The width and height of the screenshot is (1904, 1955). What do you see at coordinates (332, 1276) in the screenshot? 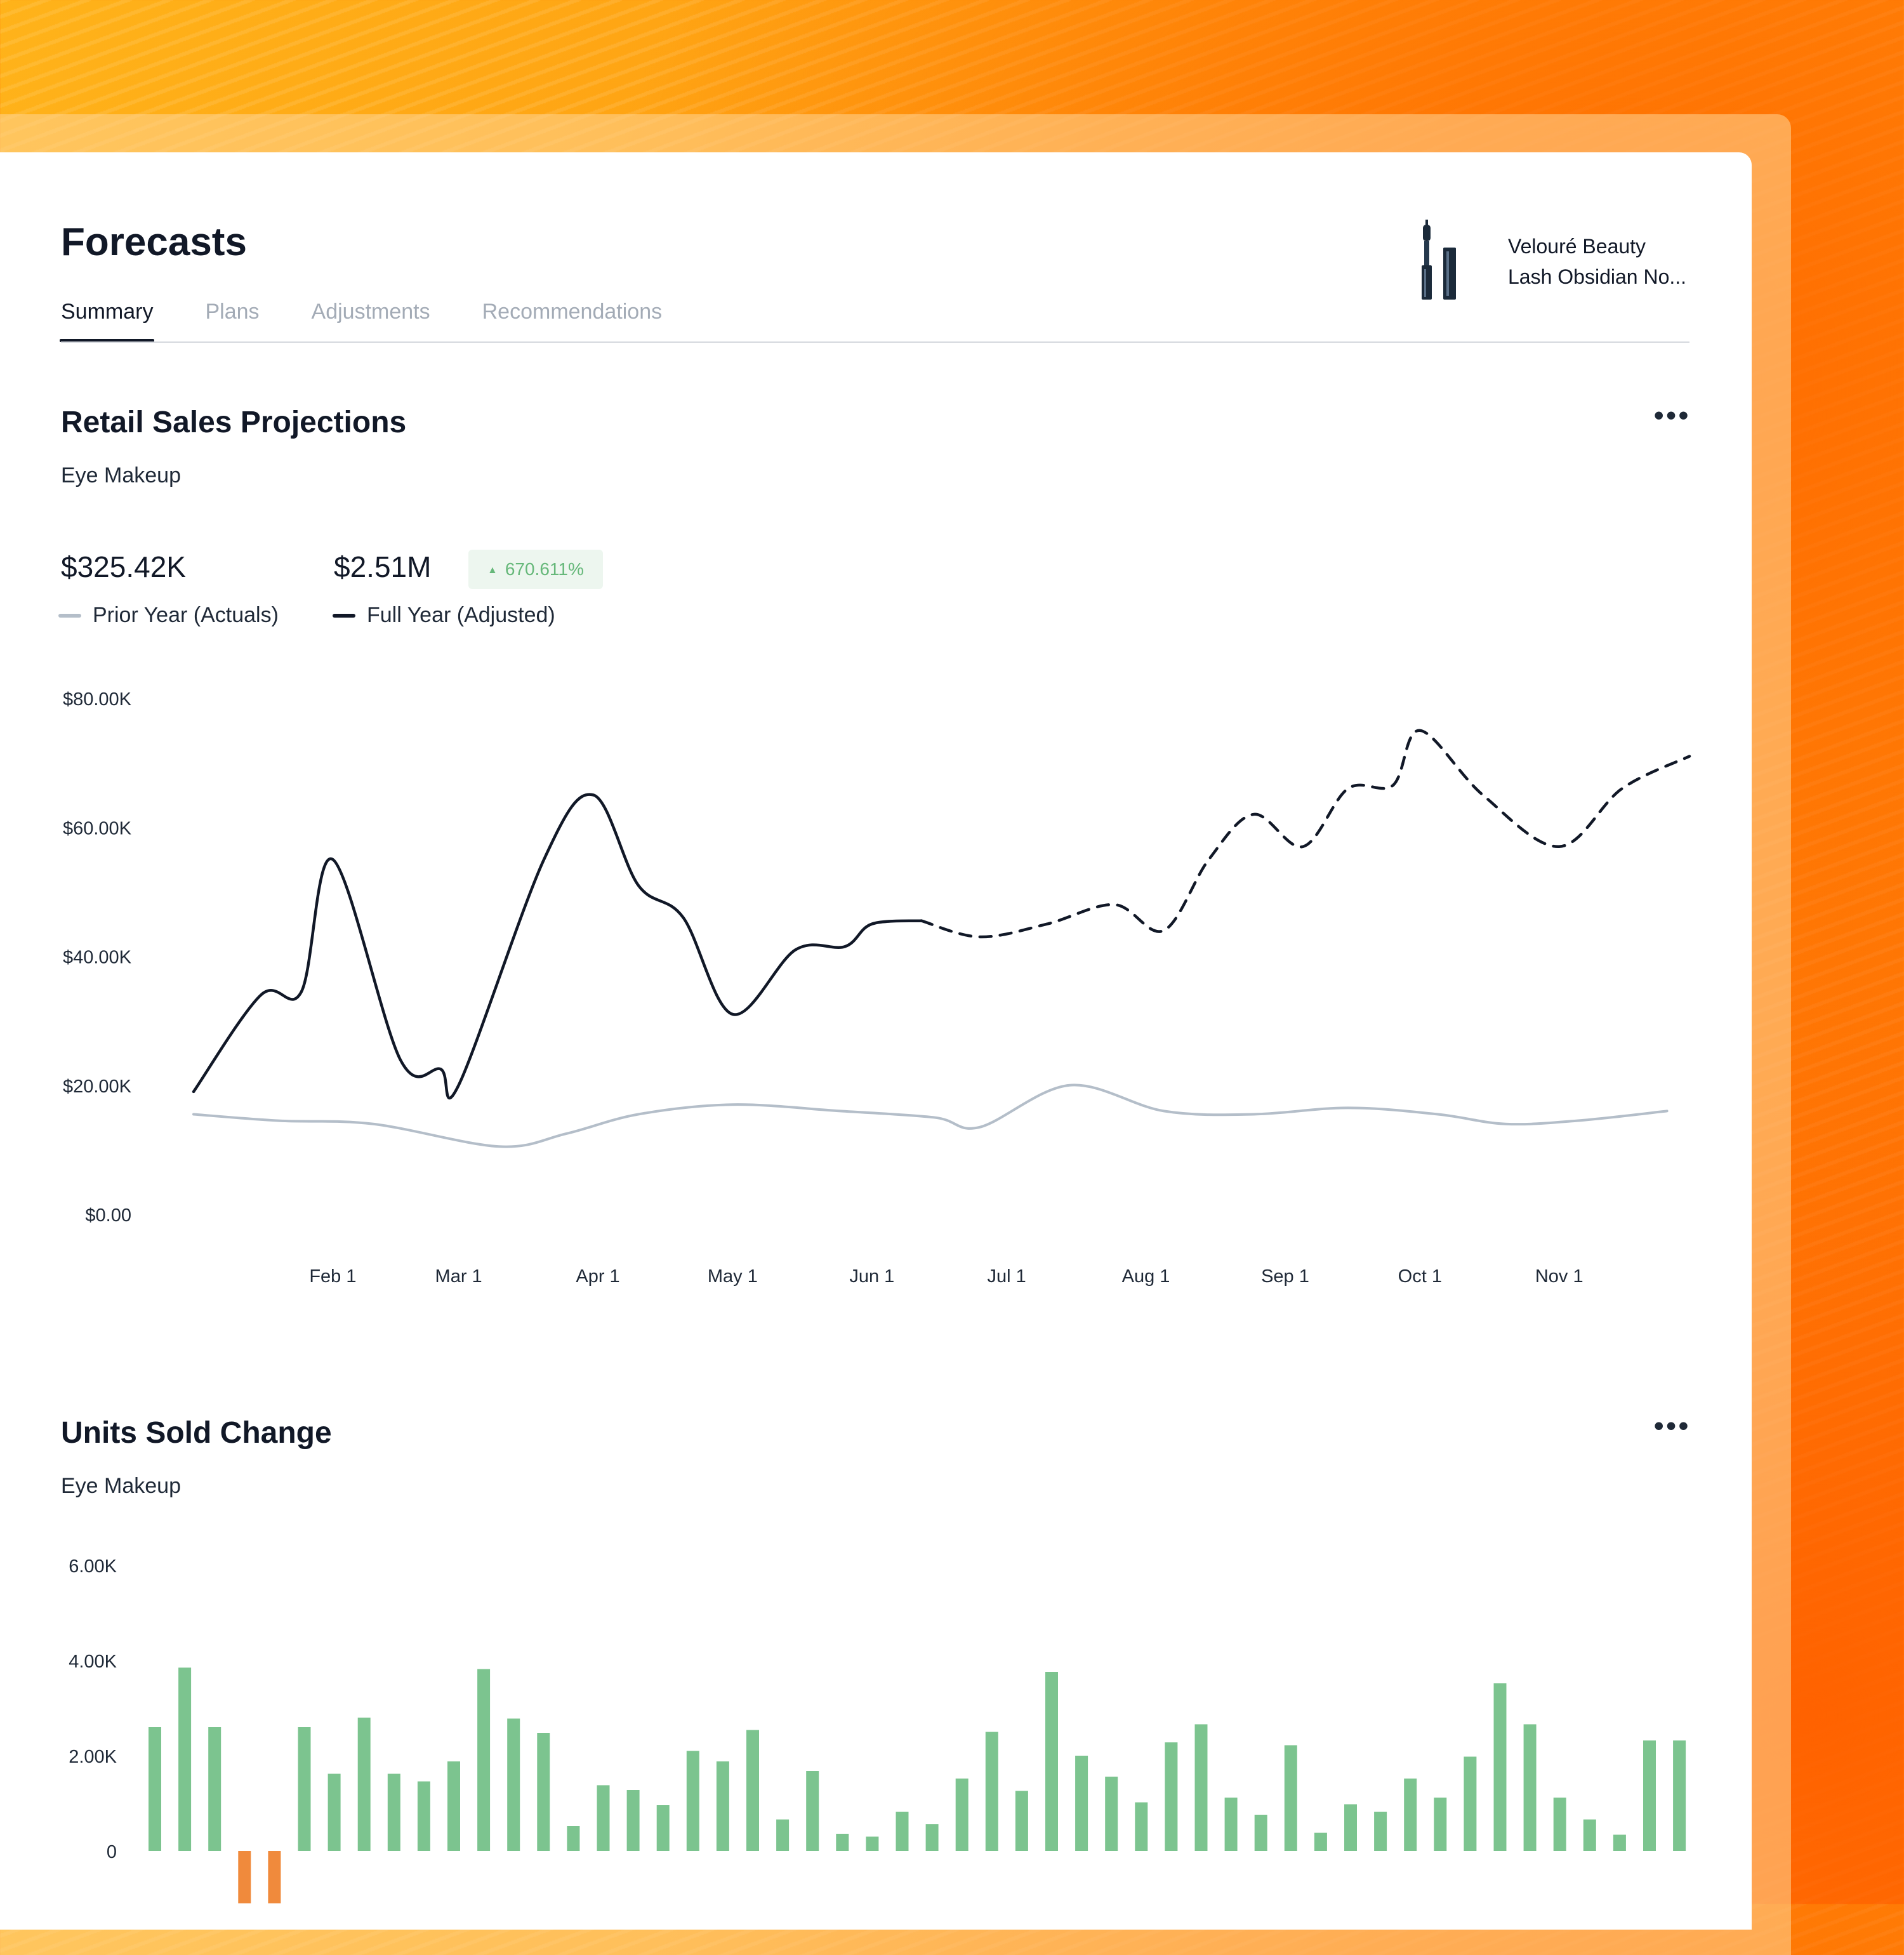
I see `x-tick-label: Feb 1` at bounding box center [332, 1276].